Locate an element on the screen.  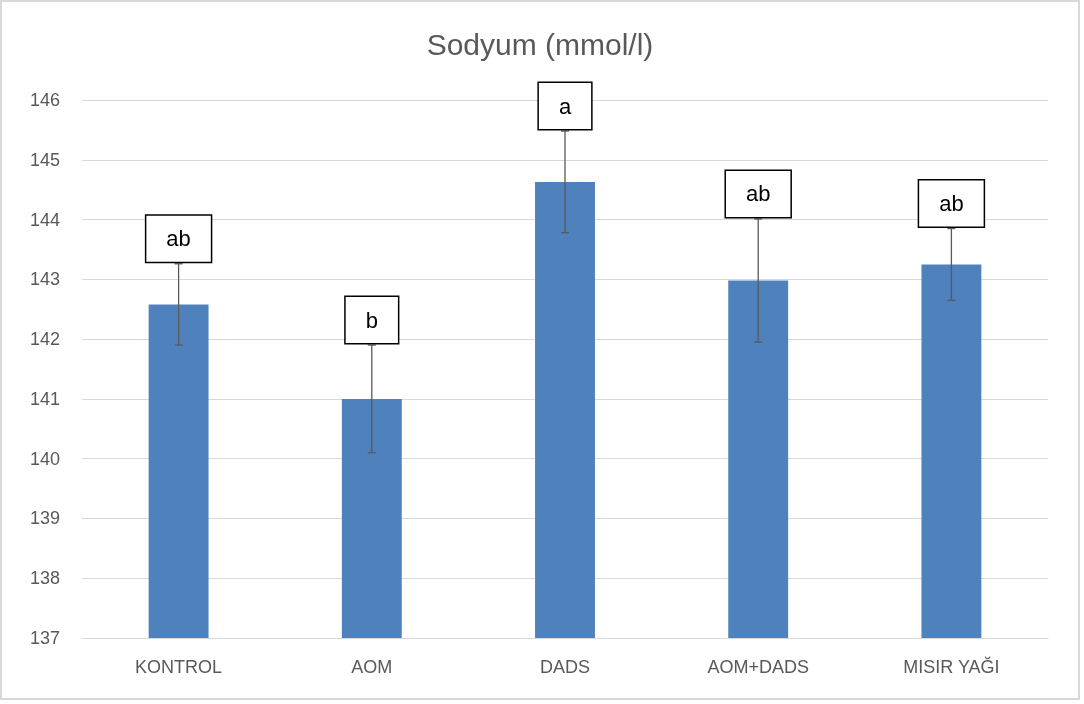
y-tick-label: 137 is located at coordinates (44, 638).